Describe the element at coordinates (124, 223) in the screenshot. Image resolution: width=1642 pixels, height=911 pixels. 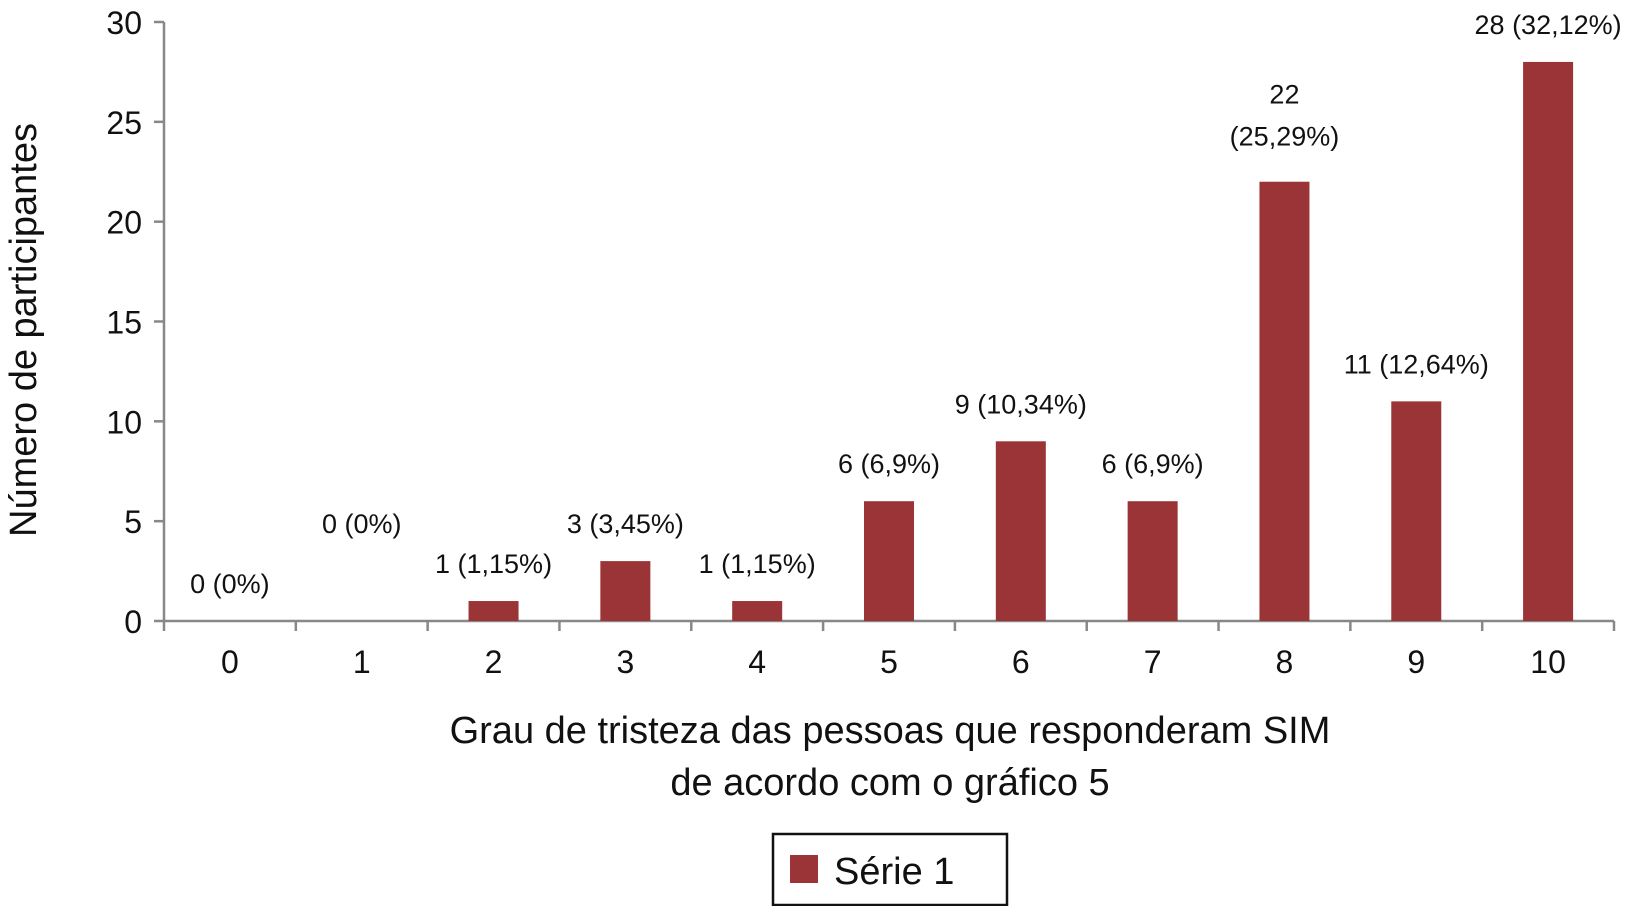
I see `y-tick-label: 20` at that location.